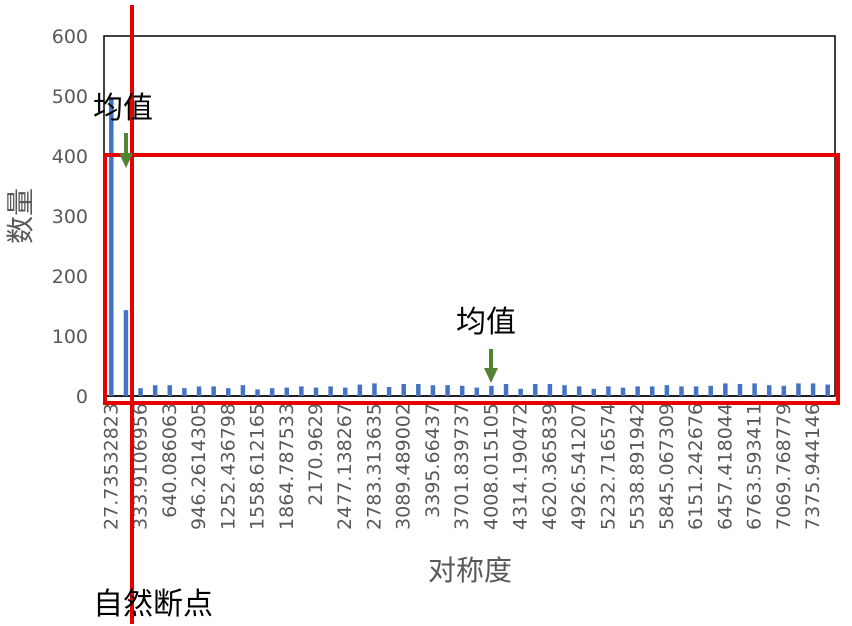 Image resolution: width=852 pixels, height=626 pixels. What do you see at coordinates (725, 466) in the screenshot?
I see `x-tick-label: 6457.418044` at bounding box center [725, 466].